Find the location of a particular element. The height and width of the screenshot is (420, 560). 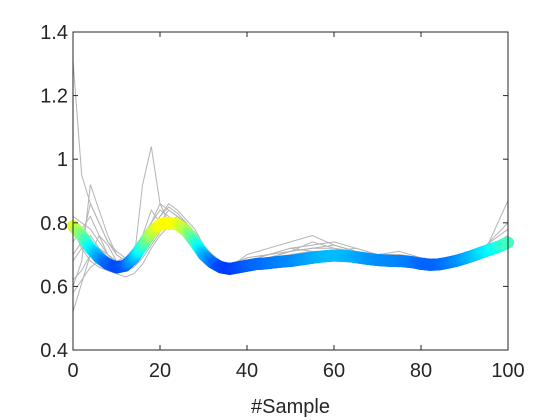

y-tick-label: 1.4 is located at coordinates (54, 33).